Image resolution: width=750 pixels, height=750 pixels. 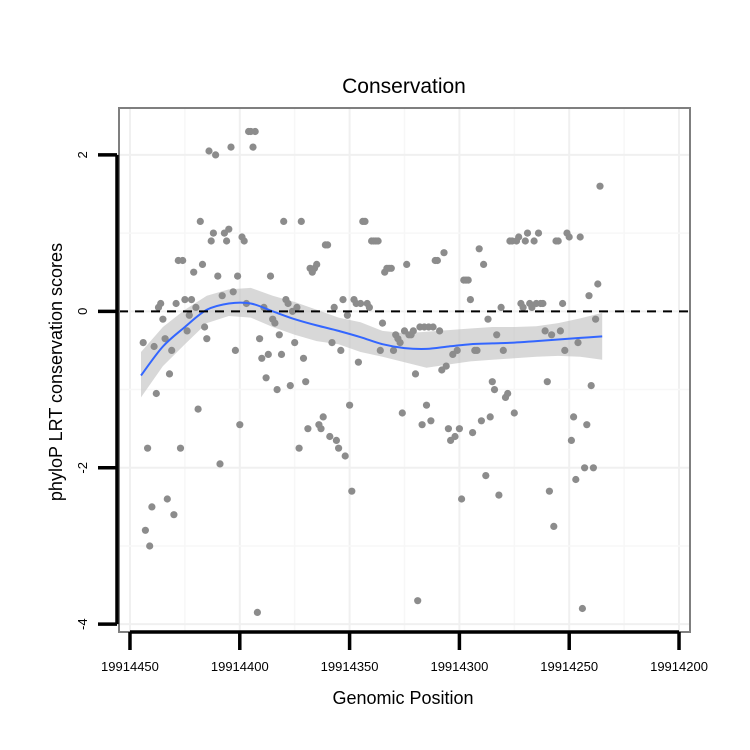 I want to click on y-tick-label: -2, so click(x=82, y=468).